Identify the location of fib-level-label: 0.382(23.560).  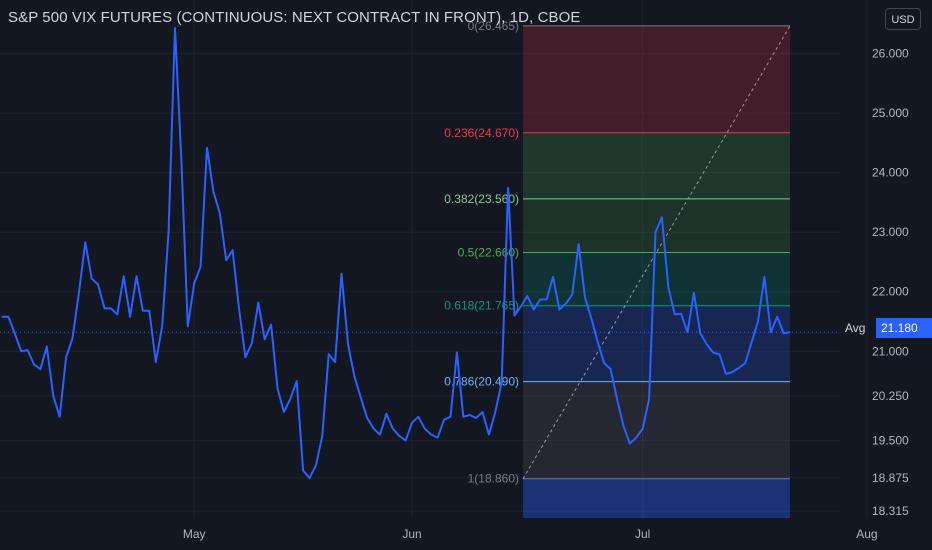
(481, 199).